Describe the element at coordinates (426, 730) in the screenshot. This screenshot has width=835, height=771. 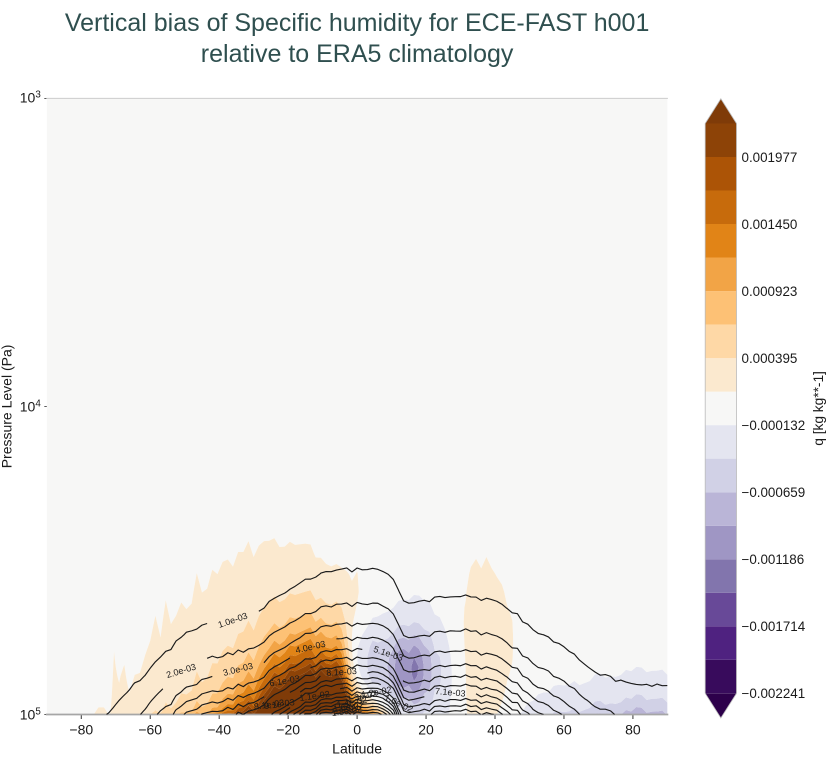
I see `svg-text: 20` at that location.